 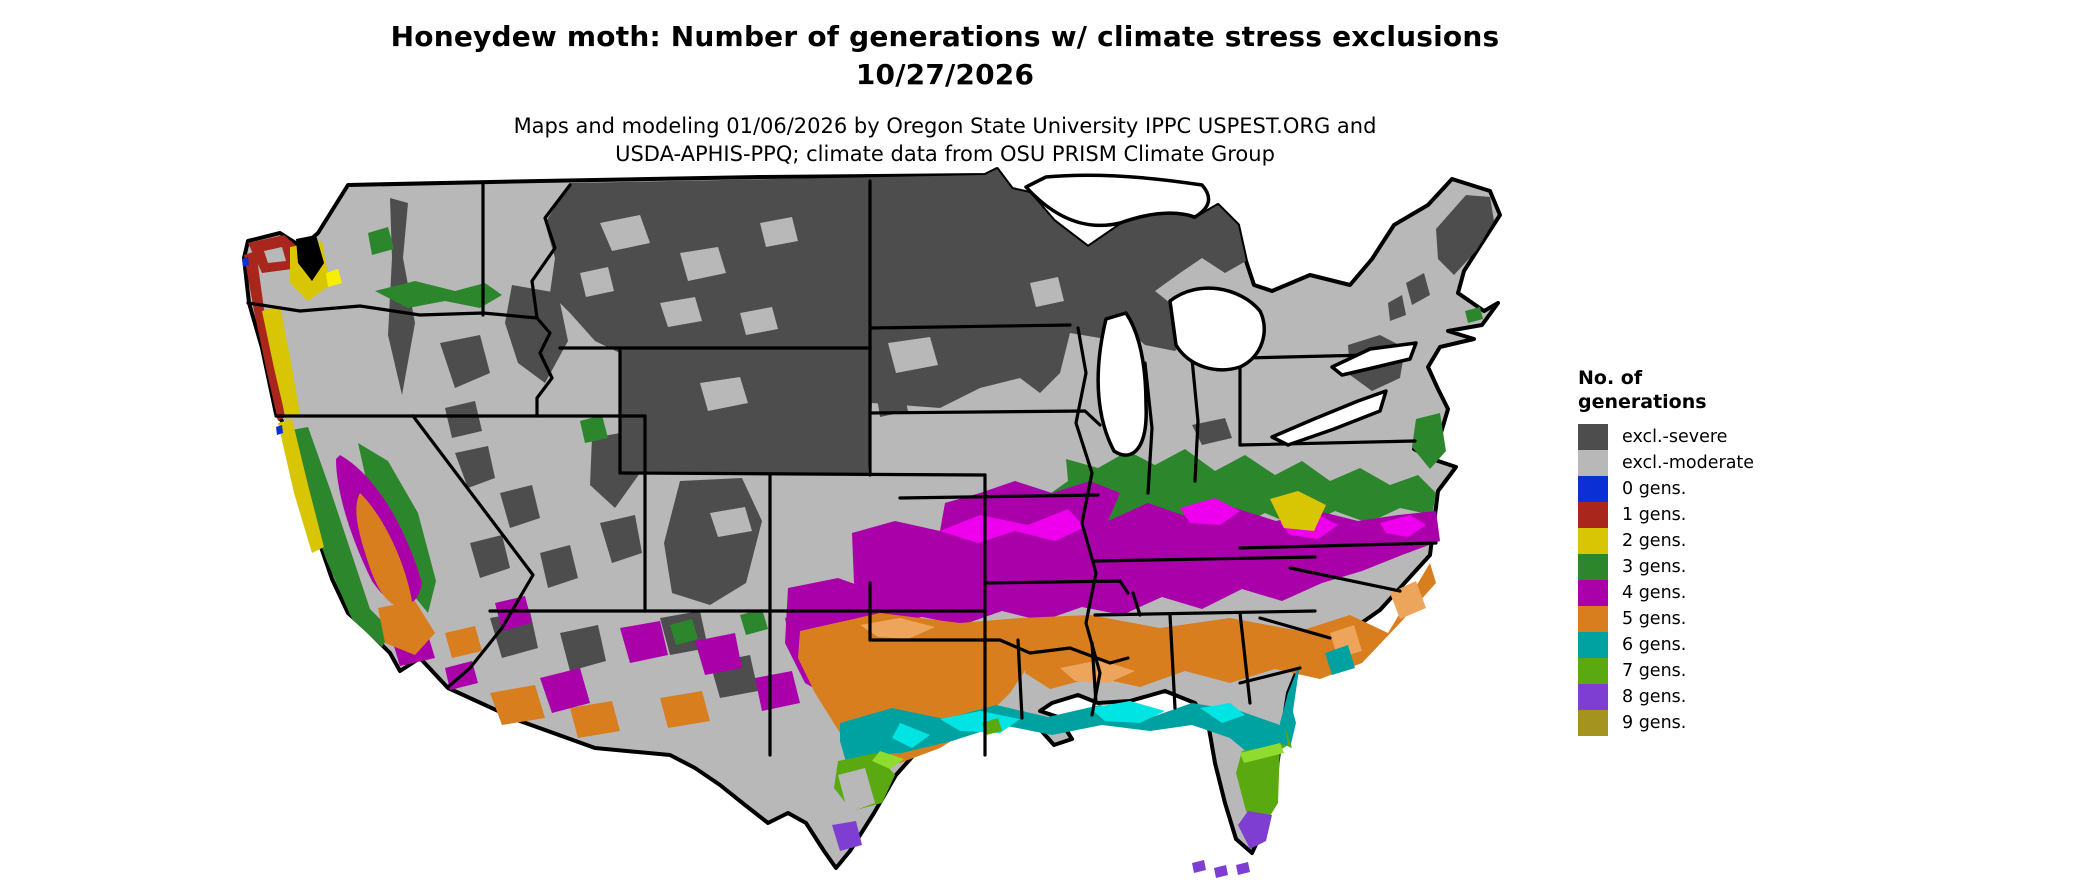 What do you see at coordinates (1654, 723) in the screenshot?
I see `legend-label: 9 gens.` at bounding box center [1654, 723].